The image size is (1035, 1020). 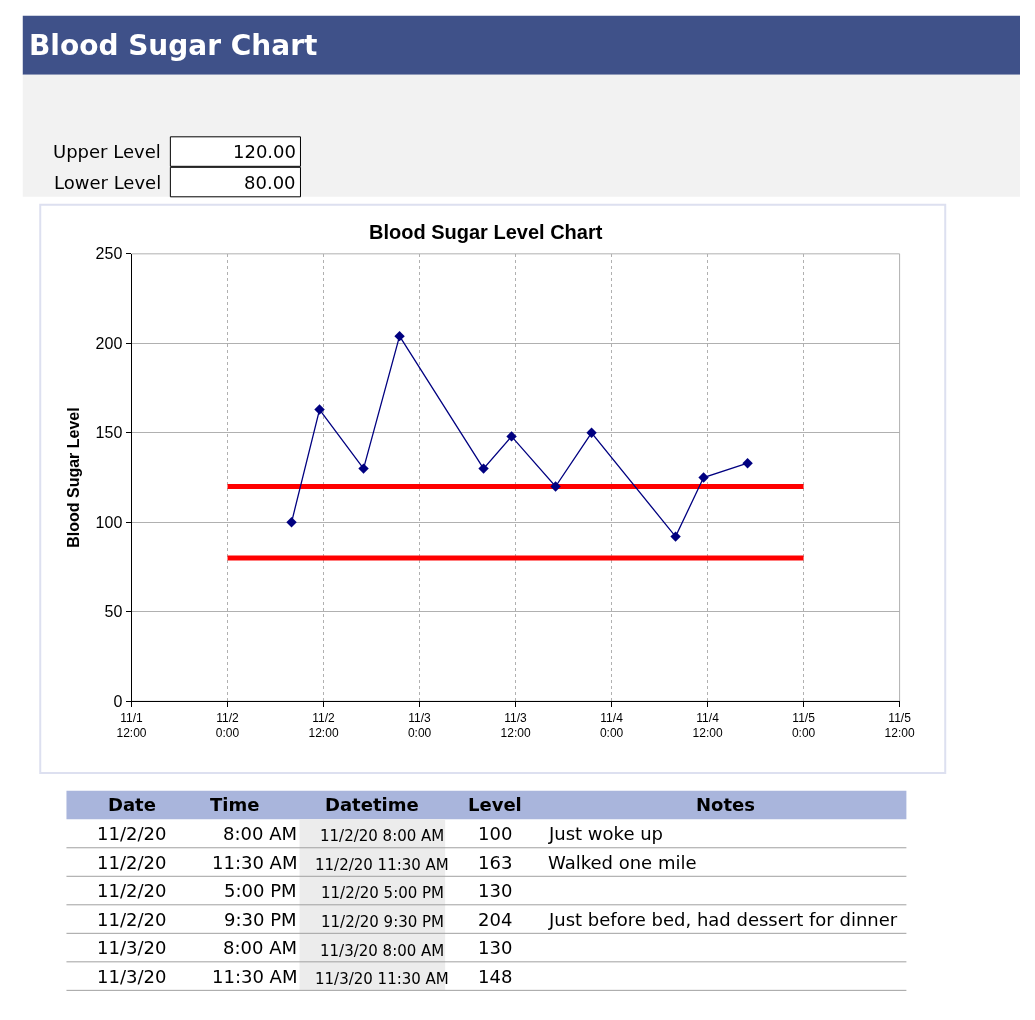 I want to click on text: 11/2/20 9:30 PM 11/2/20 9:30 PM 204 Just before bed, had dessert for dinner, so click(x=497, y=920).